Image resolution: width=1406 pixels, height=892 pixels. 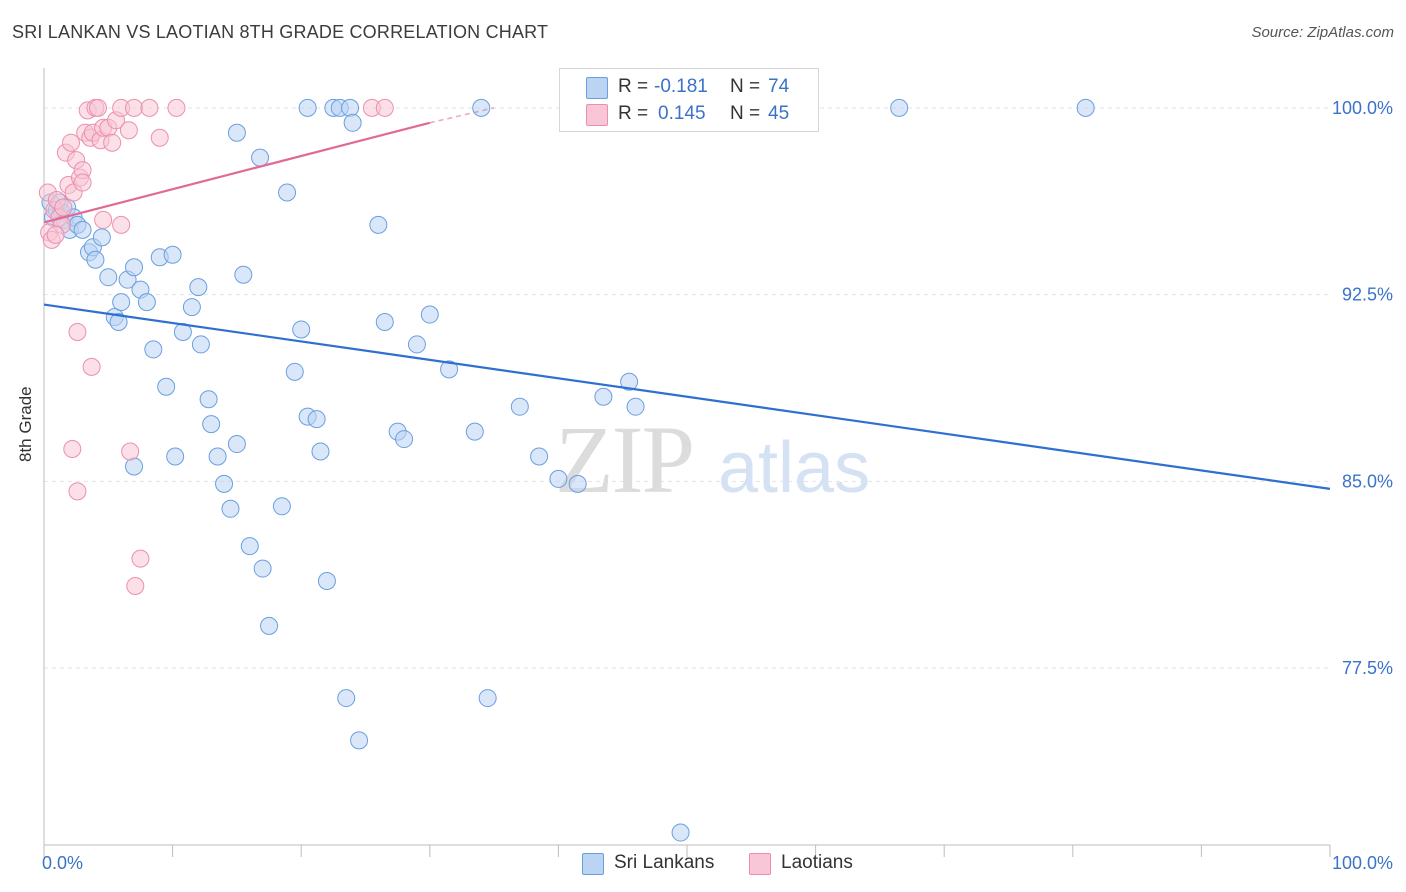 What do you see at coordinates (597, 115) in the screenshot?
I see `legend-swatch-laotians` at bounding box center [597, 115].